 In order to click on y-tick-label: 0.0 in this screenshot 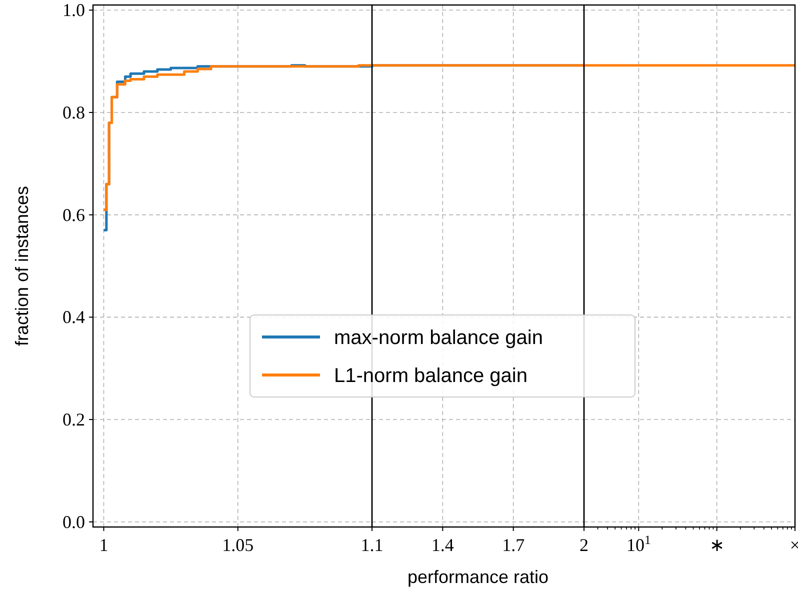, I will do `click(73, 522)`.